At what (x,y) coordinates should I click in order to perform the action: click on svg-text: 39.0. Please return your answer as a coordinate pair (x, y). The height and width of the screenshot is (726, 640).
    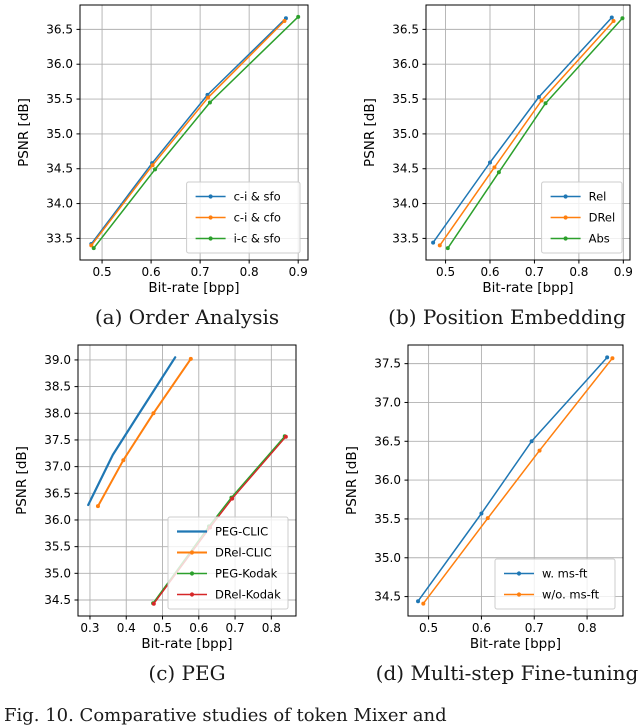
    Looking at the image, I should click on (57, 360).